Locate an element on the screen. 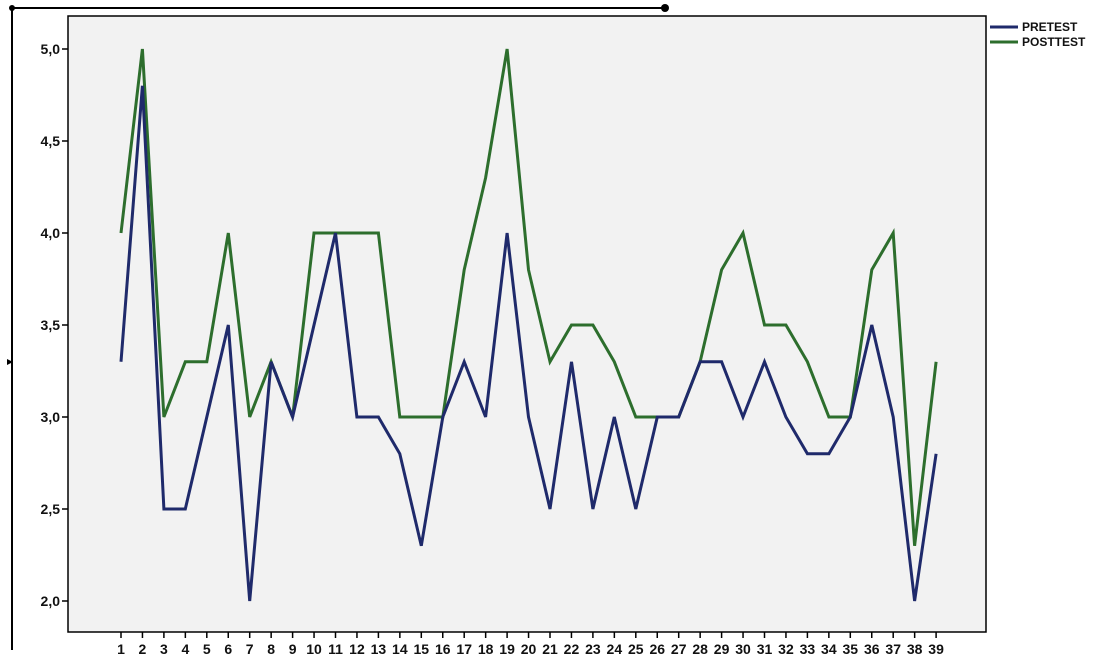 The height and width of the screenshot is (658, 1115). x-tick-label: 31 is located at coordinates (765, 649).